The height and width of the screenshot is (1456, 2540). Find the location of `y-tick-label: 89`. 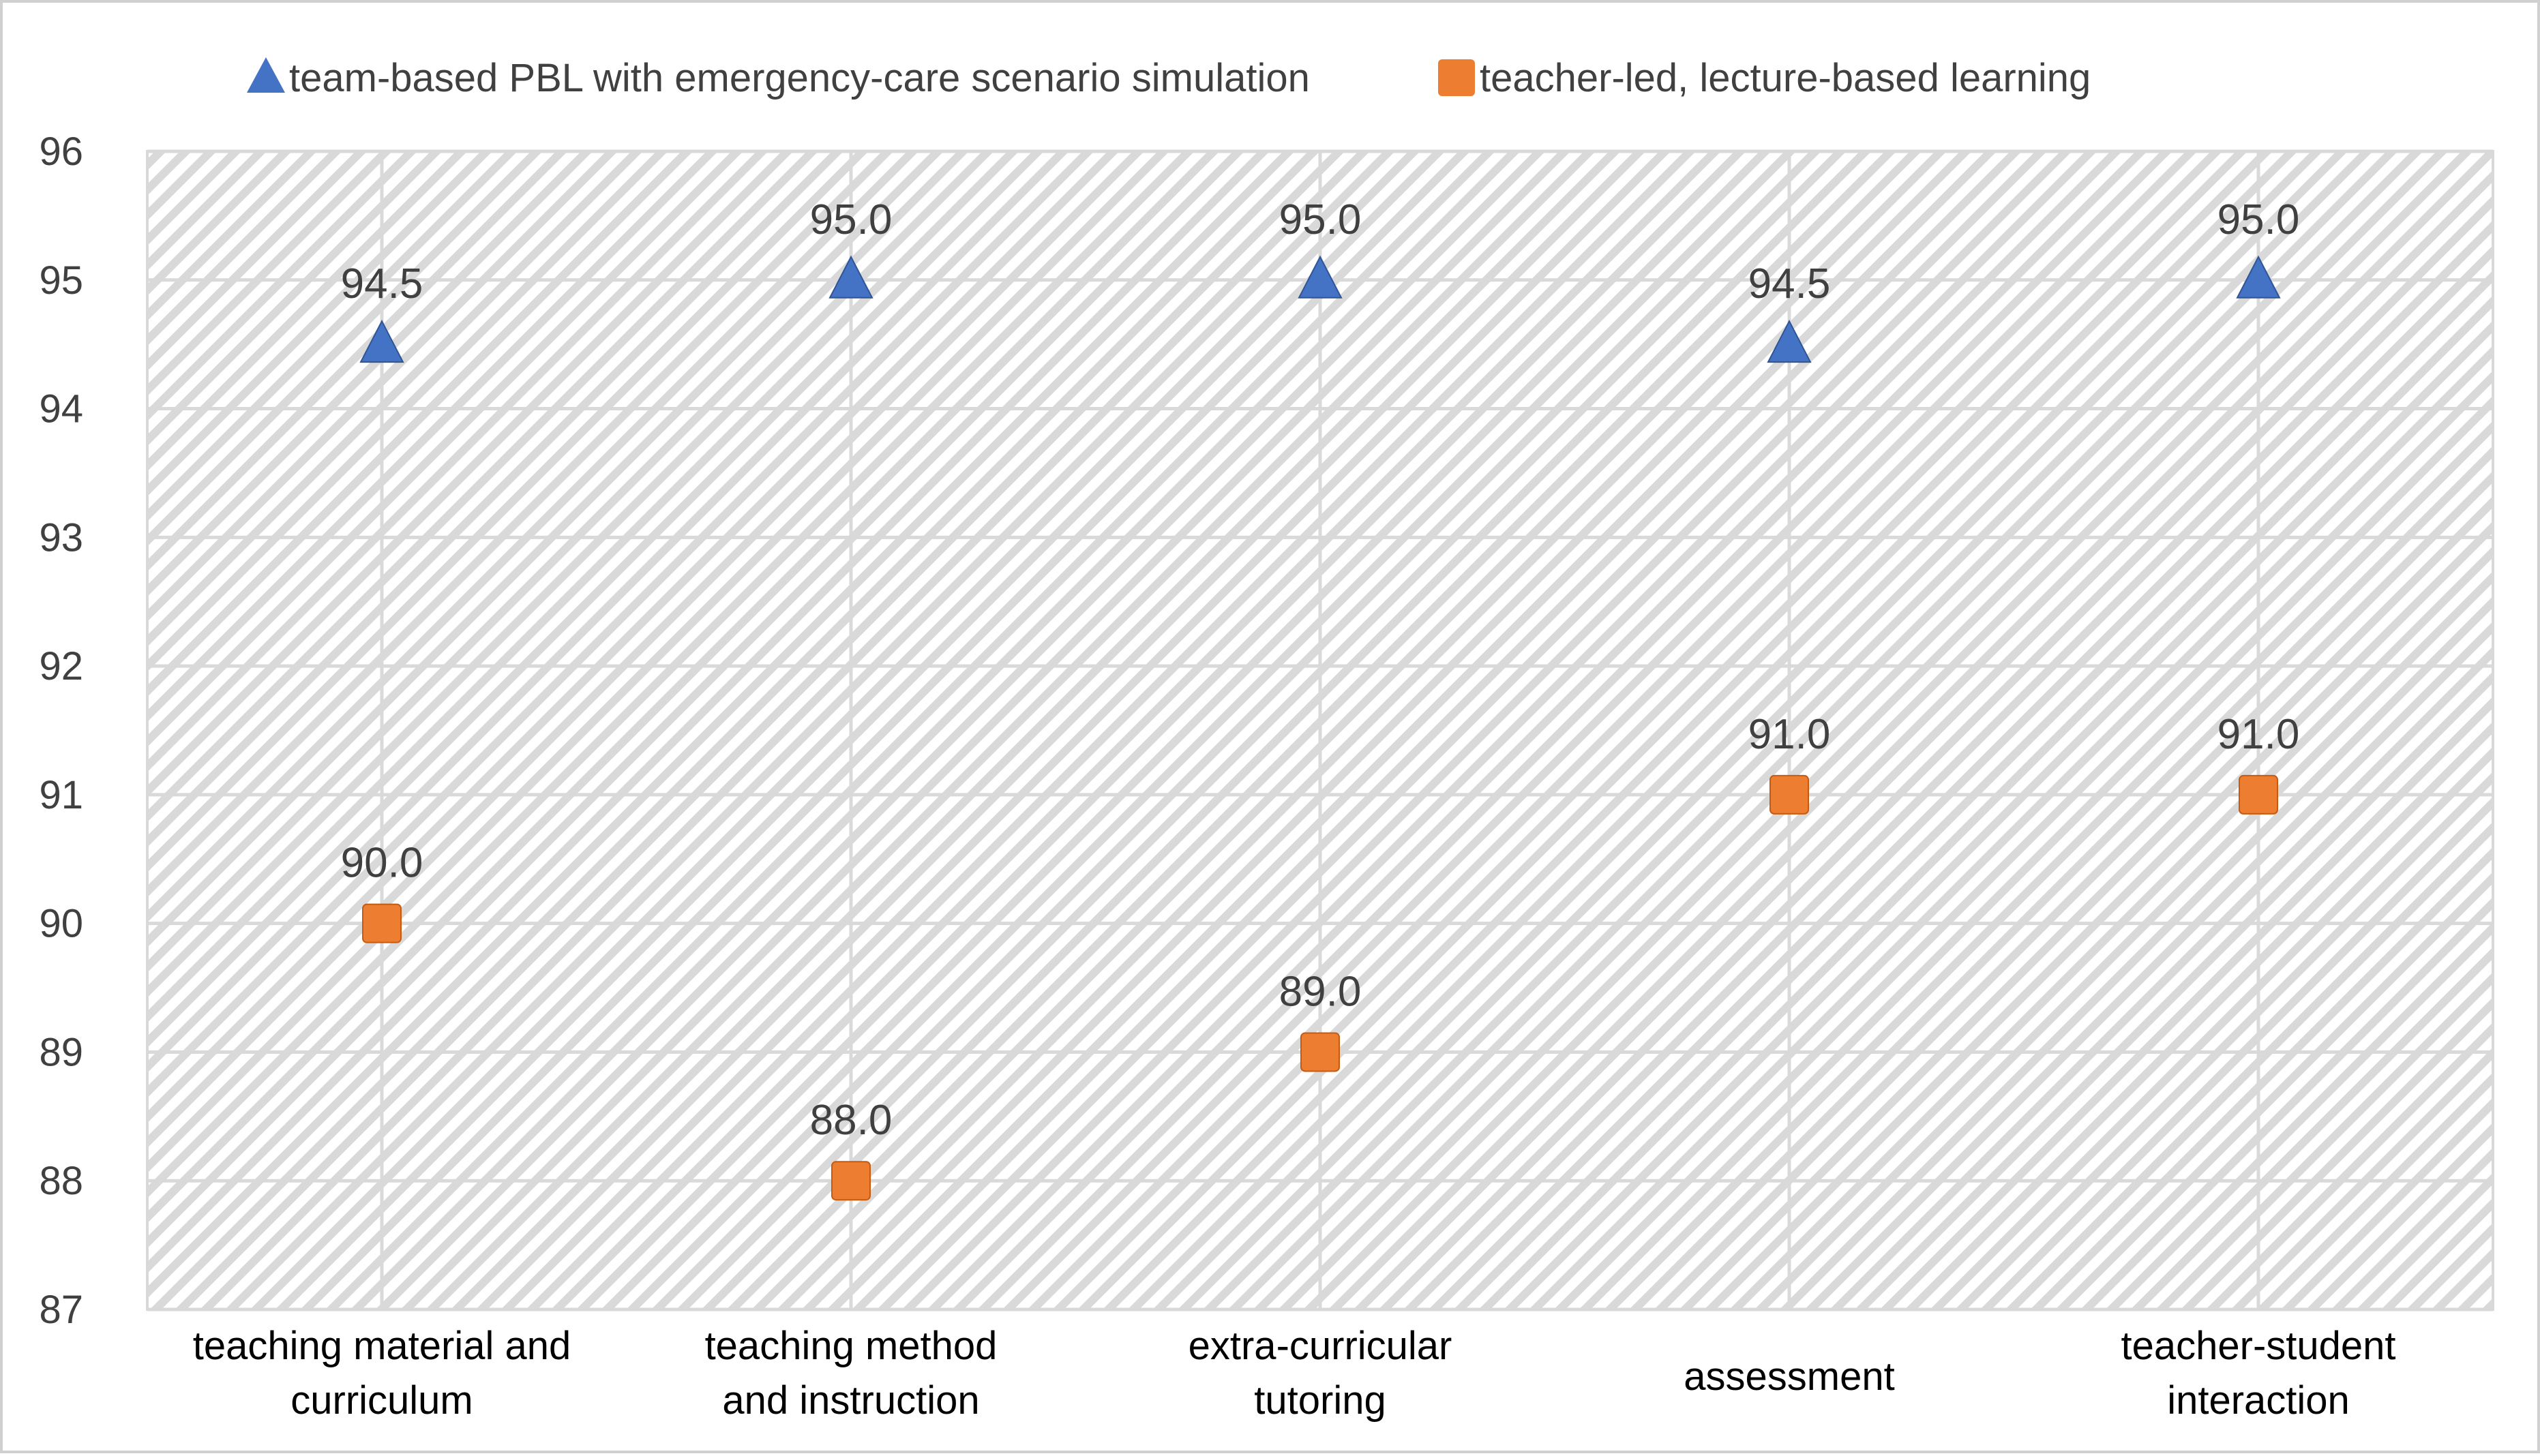

y-tick-label: 89 is located at coordinates (61, 1052).